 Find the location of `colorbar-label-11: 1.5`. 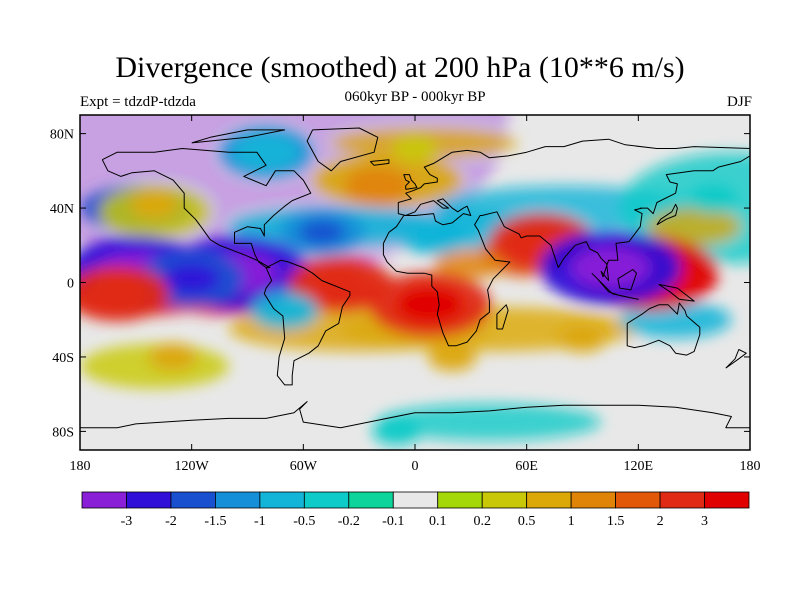

colorbar-label-11: 1.5 is located at coordinates (616, 521).